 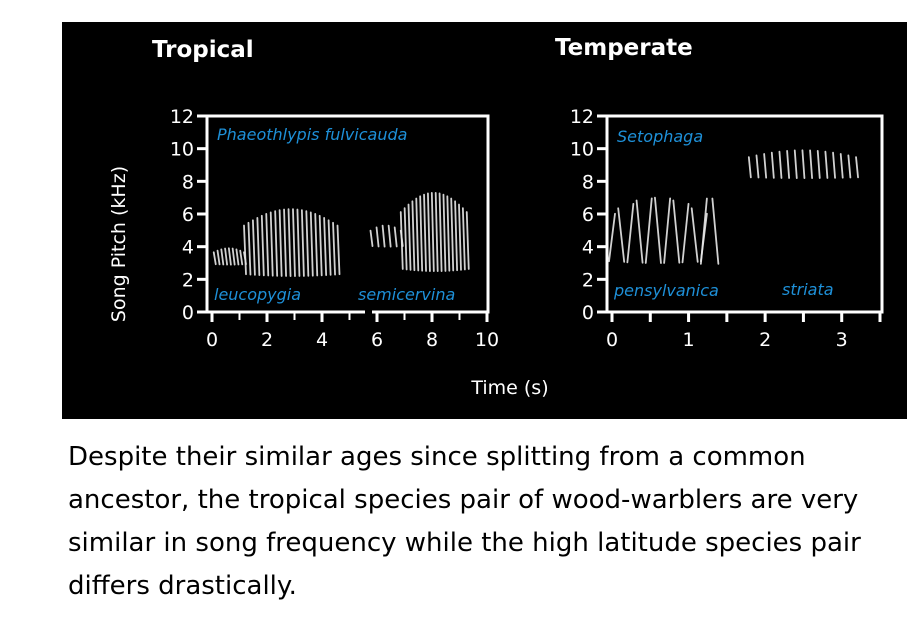 What do you see at coordinates (509, 388) in the screenshot?
I see `x-axis-label: Time (s)` at bounding box center [509, 388].